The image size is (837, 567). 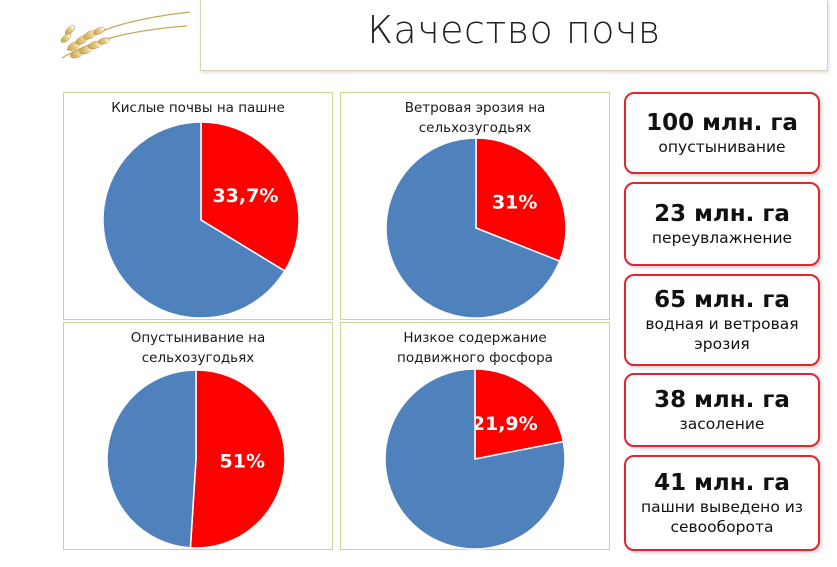 I want to click on chart-title-2: Ветровая эрозия на сельхозугодьях, so click(x=475, y=118).